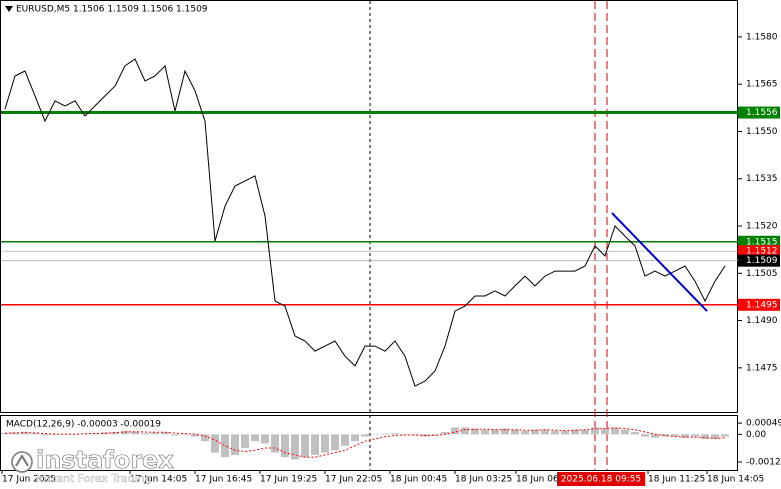  I want to click on y-tick-label: 1.1565, so click(762, 85).